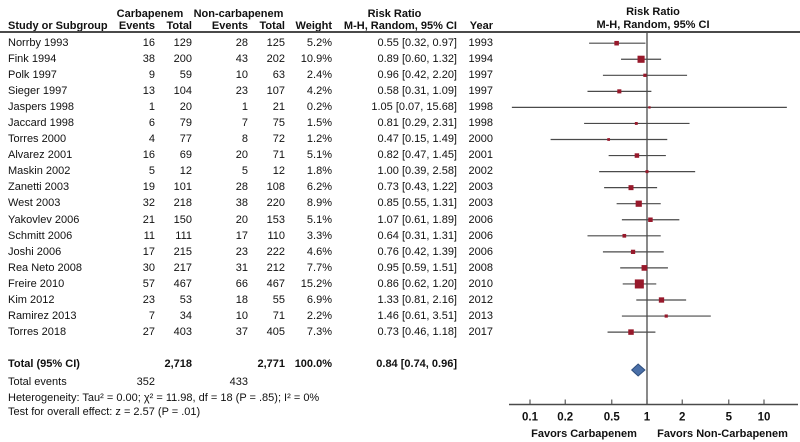 The image size is (800, 442). What do you see at coordinates (275, 267) in the screenshot?
I see `study-cell-n_total: 212` at bounding box center [275, 267].